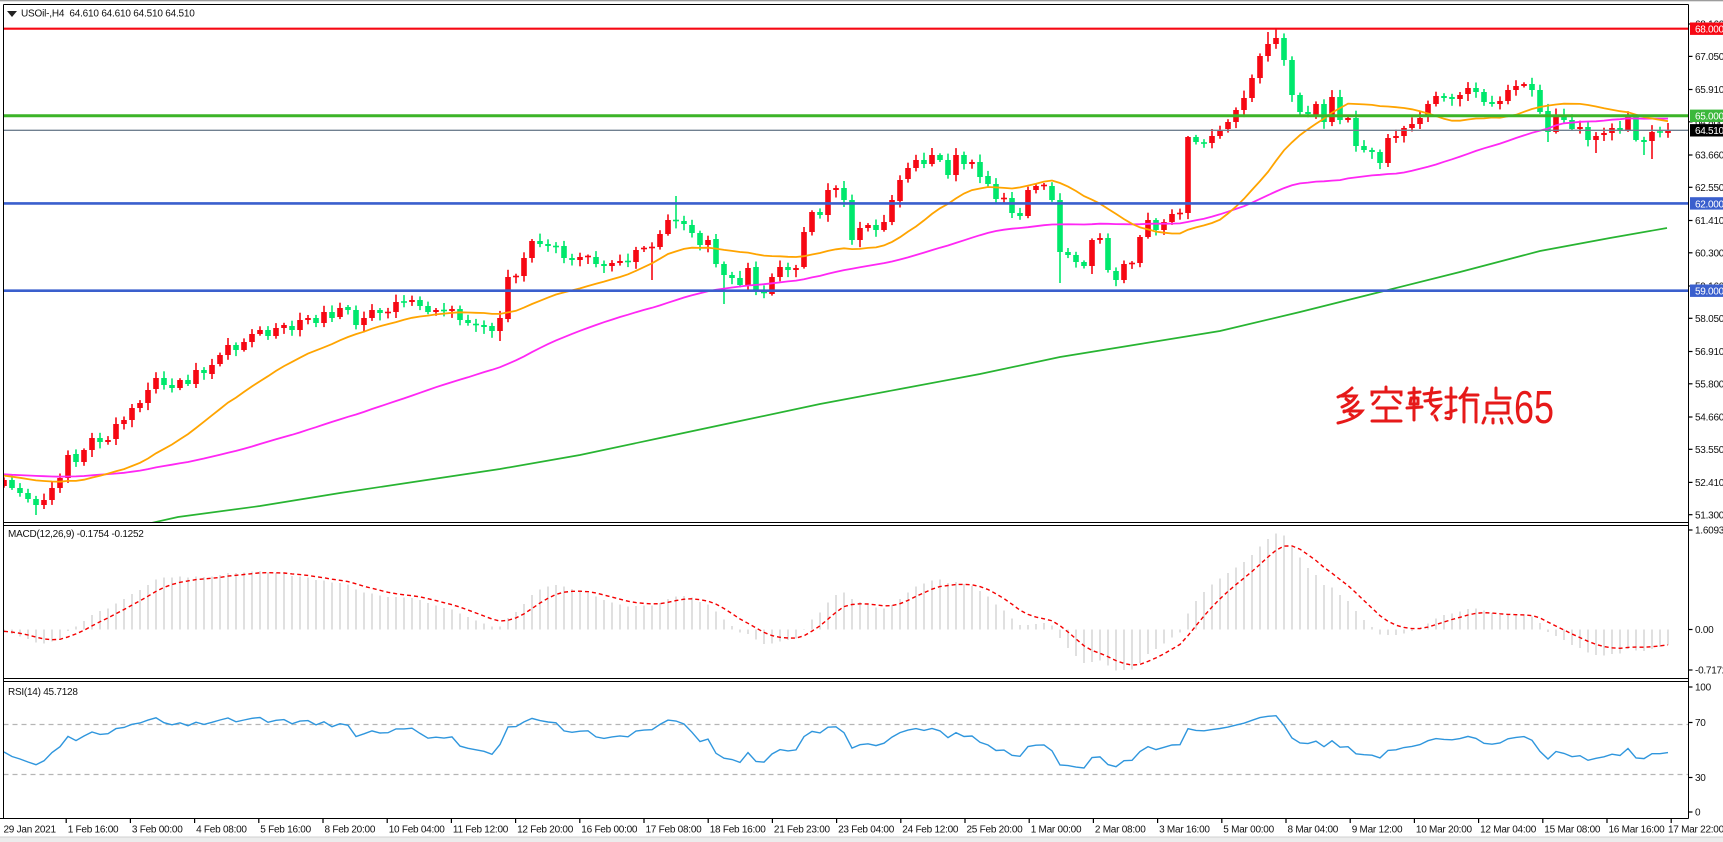 This screenshot has height=842, width=1723. Describe the element at coordinates (1709, 30) in the screenshot. I see `svg-text: 68.000` at that location.